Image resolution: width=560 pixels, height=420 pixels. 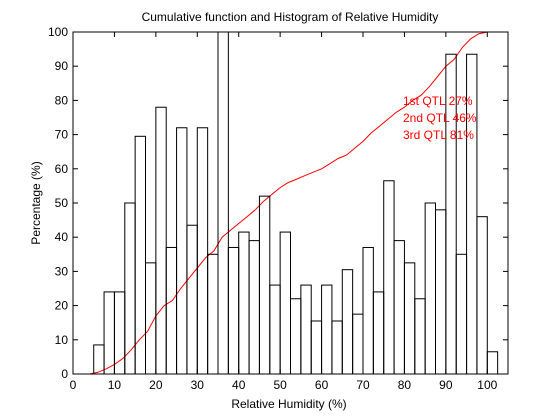 I want to click on x-tick-label: 50, so click(x=280, y=385).